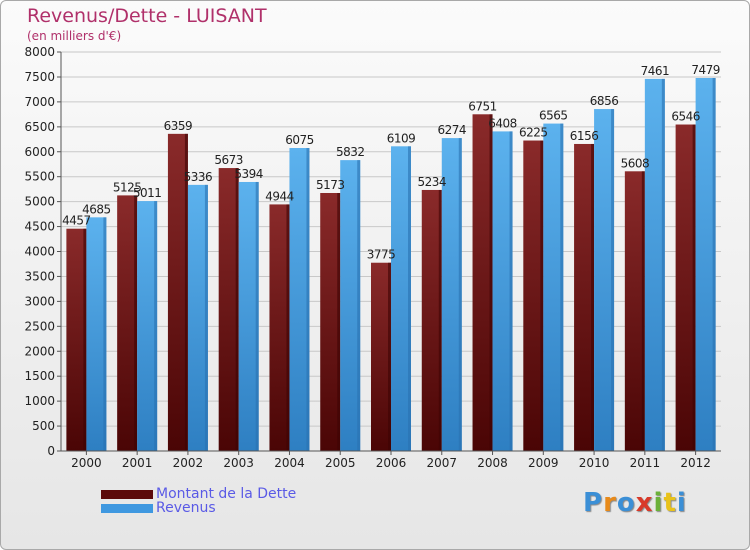  I want to click on x-tick-label: 2011, so click(645, 463).